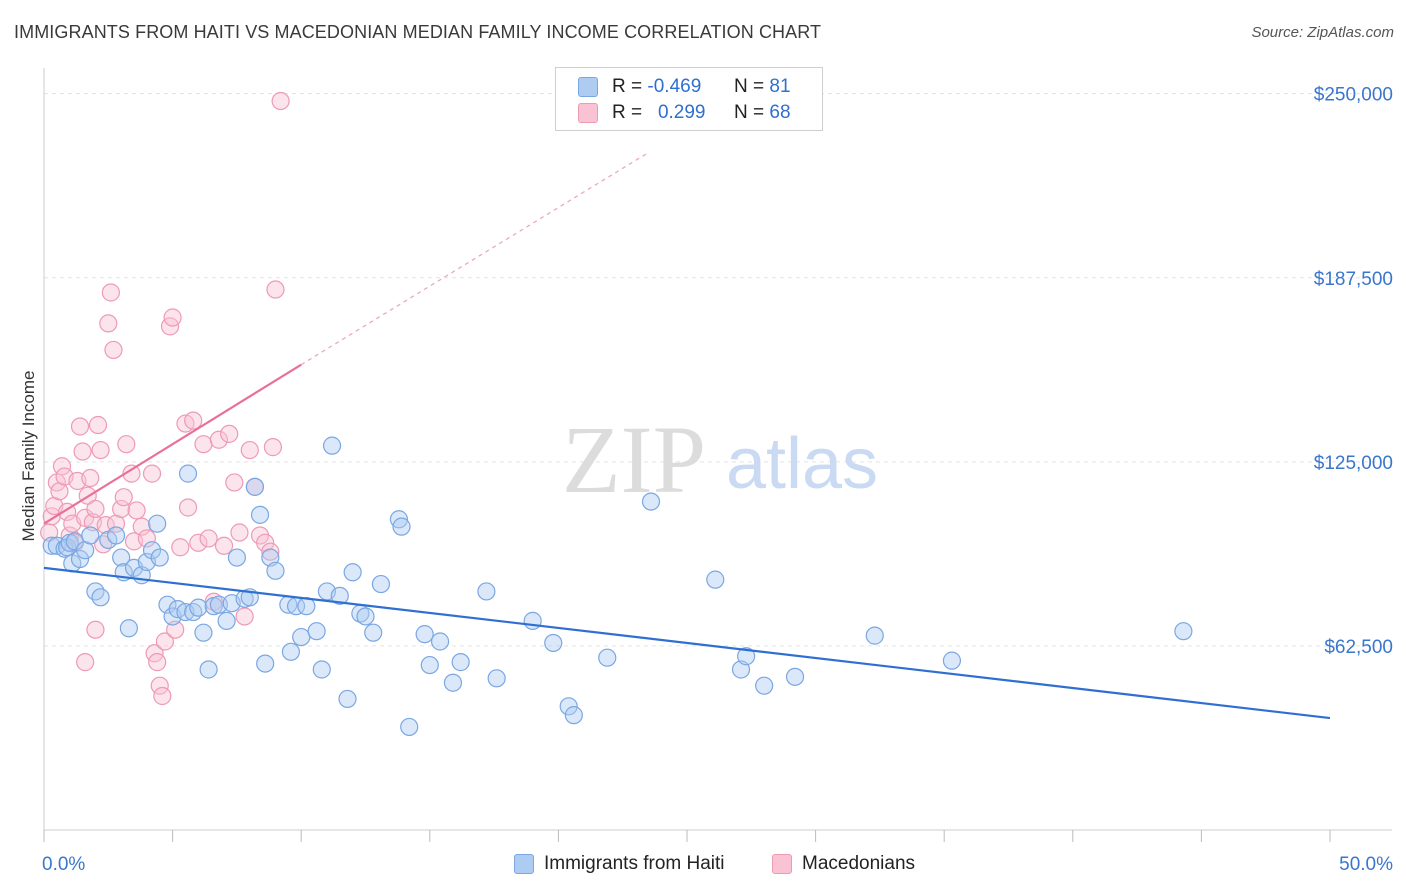 The image size is (1406, 892). I want to click on legend-r-macedonians: 0.299, so click(681, 112).